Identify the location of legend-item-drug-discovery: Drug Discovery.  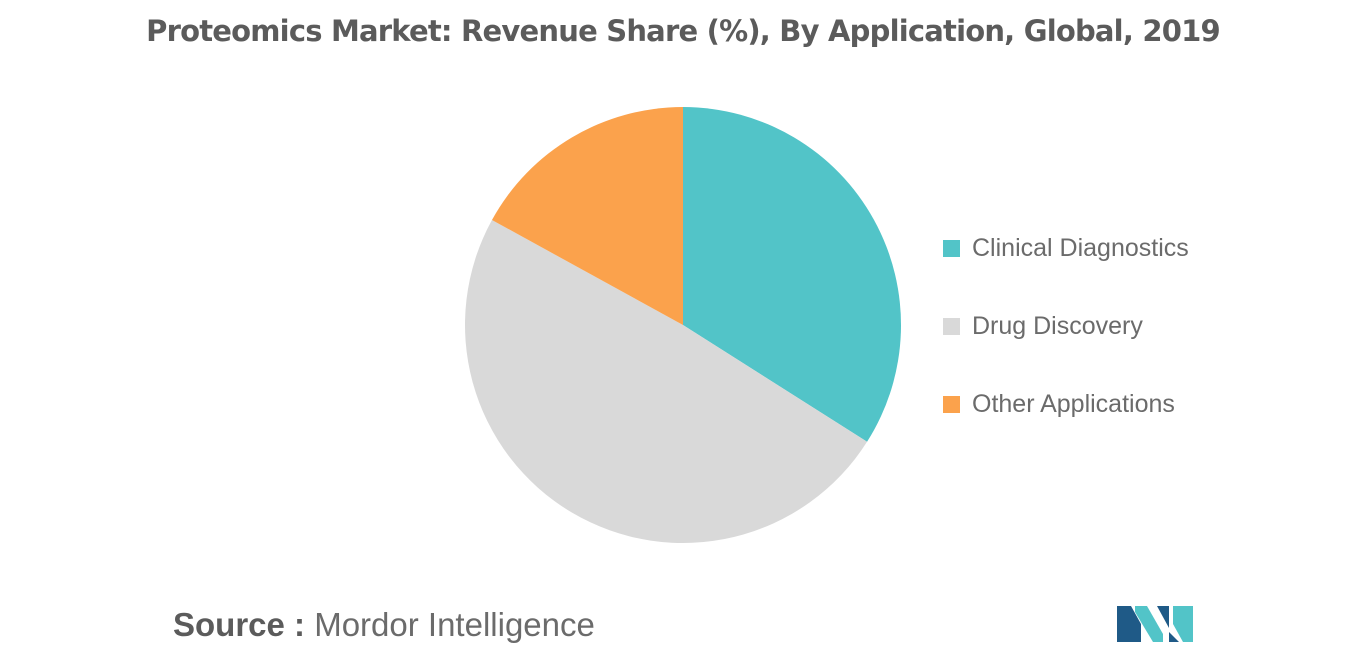
(1066, 326).